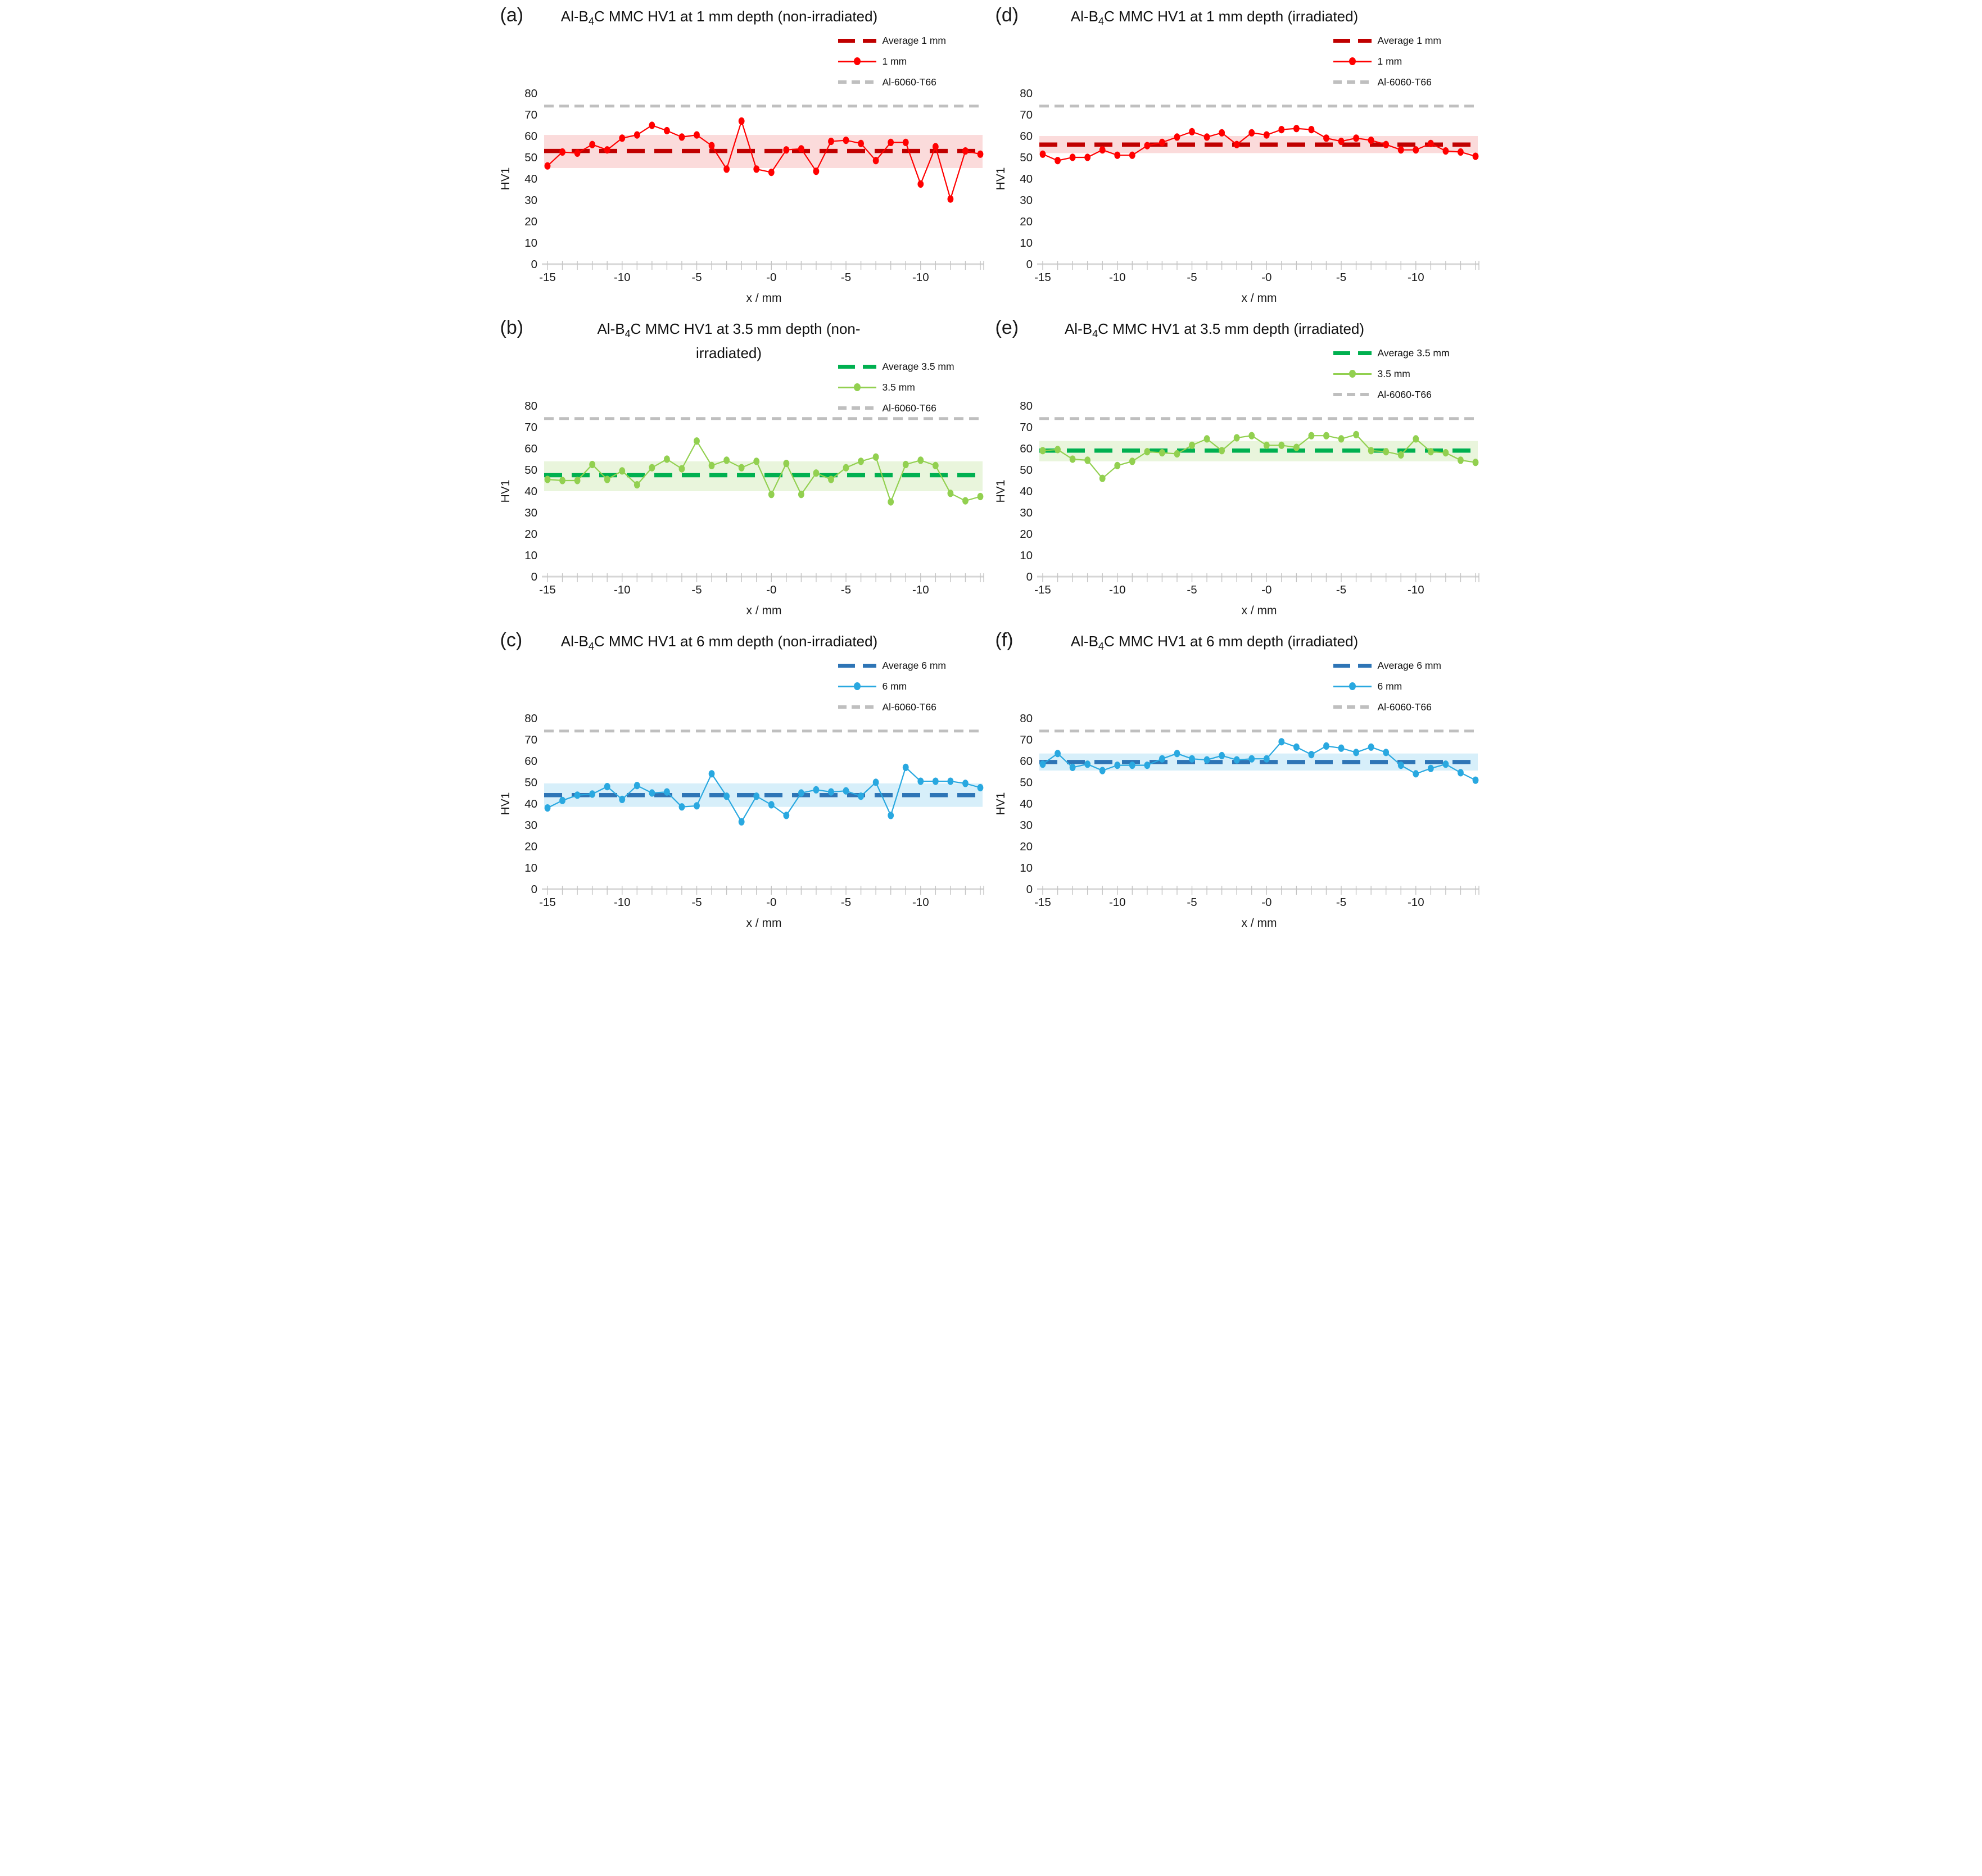  I want to click on y-tick-label: 60, so click(530, 136).